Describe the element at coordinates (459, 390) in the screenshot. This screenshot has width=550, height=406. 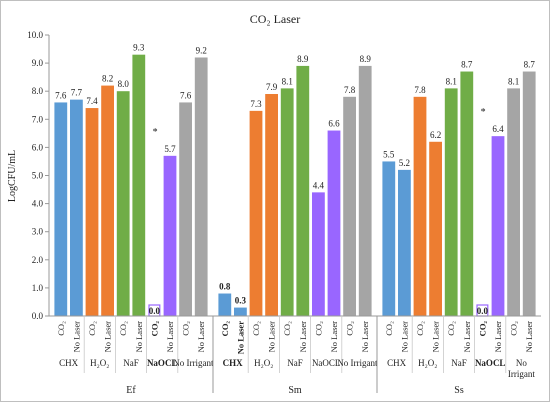
I see `group-label: Ss` at that location.